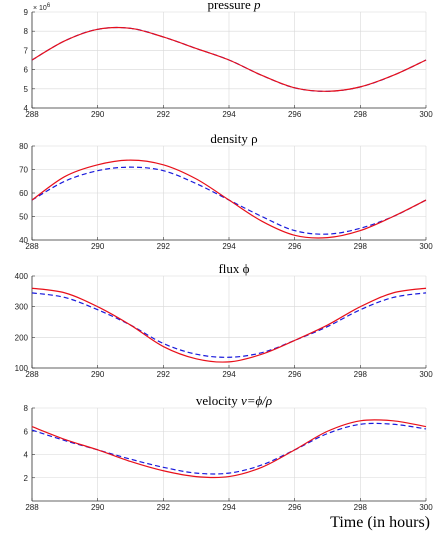 Image resolution: width=441 pixels, height=534 pixels. I want to click on flux-x-tick-label: 288, so click(32, 374).